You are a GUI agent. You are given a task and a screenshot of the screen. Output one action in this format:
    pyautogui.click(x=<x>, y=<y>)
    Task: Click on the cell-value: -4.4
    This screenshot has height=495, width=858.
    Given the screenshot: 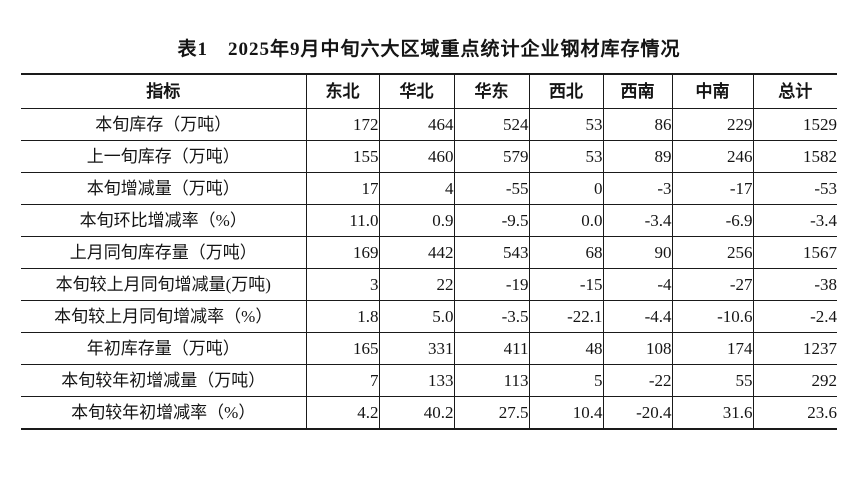 What is the action you would take?
    pyautogui.click(x=637, y=316)
    